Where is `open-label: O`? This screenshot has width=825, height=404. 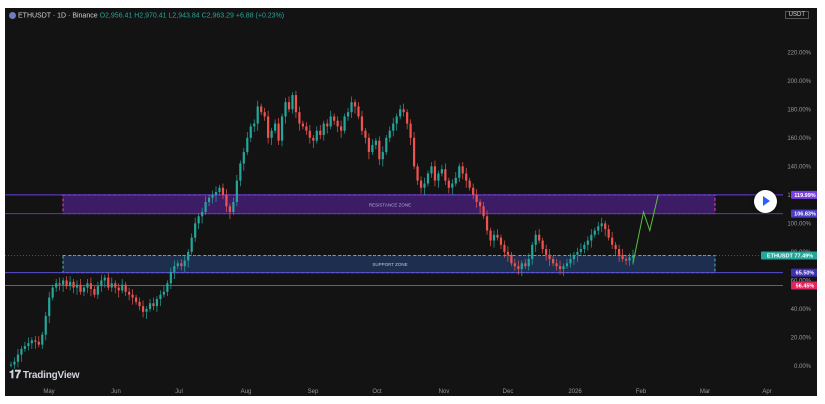 open-label: O is located at coordinates (102, 16).